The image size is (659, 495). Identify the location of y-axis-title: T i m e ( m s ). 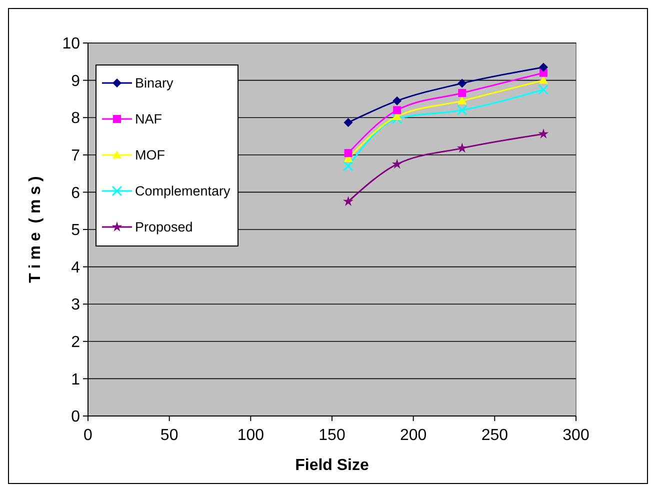
(35, 229).